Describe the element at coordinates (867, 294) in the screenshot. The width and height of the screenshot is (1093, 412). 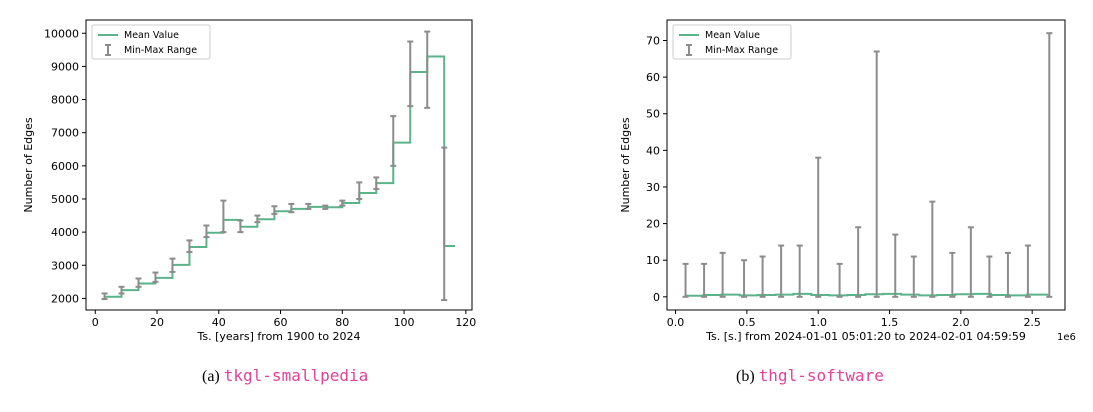
I see `mean-step-line` at that location.